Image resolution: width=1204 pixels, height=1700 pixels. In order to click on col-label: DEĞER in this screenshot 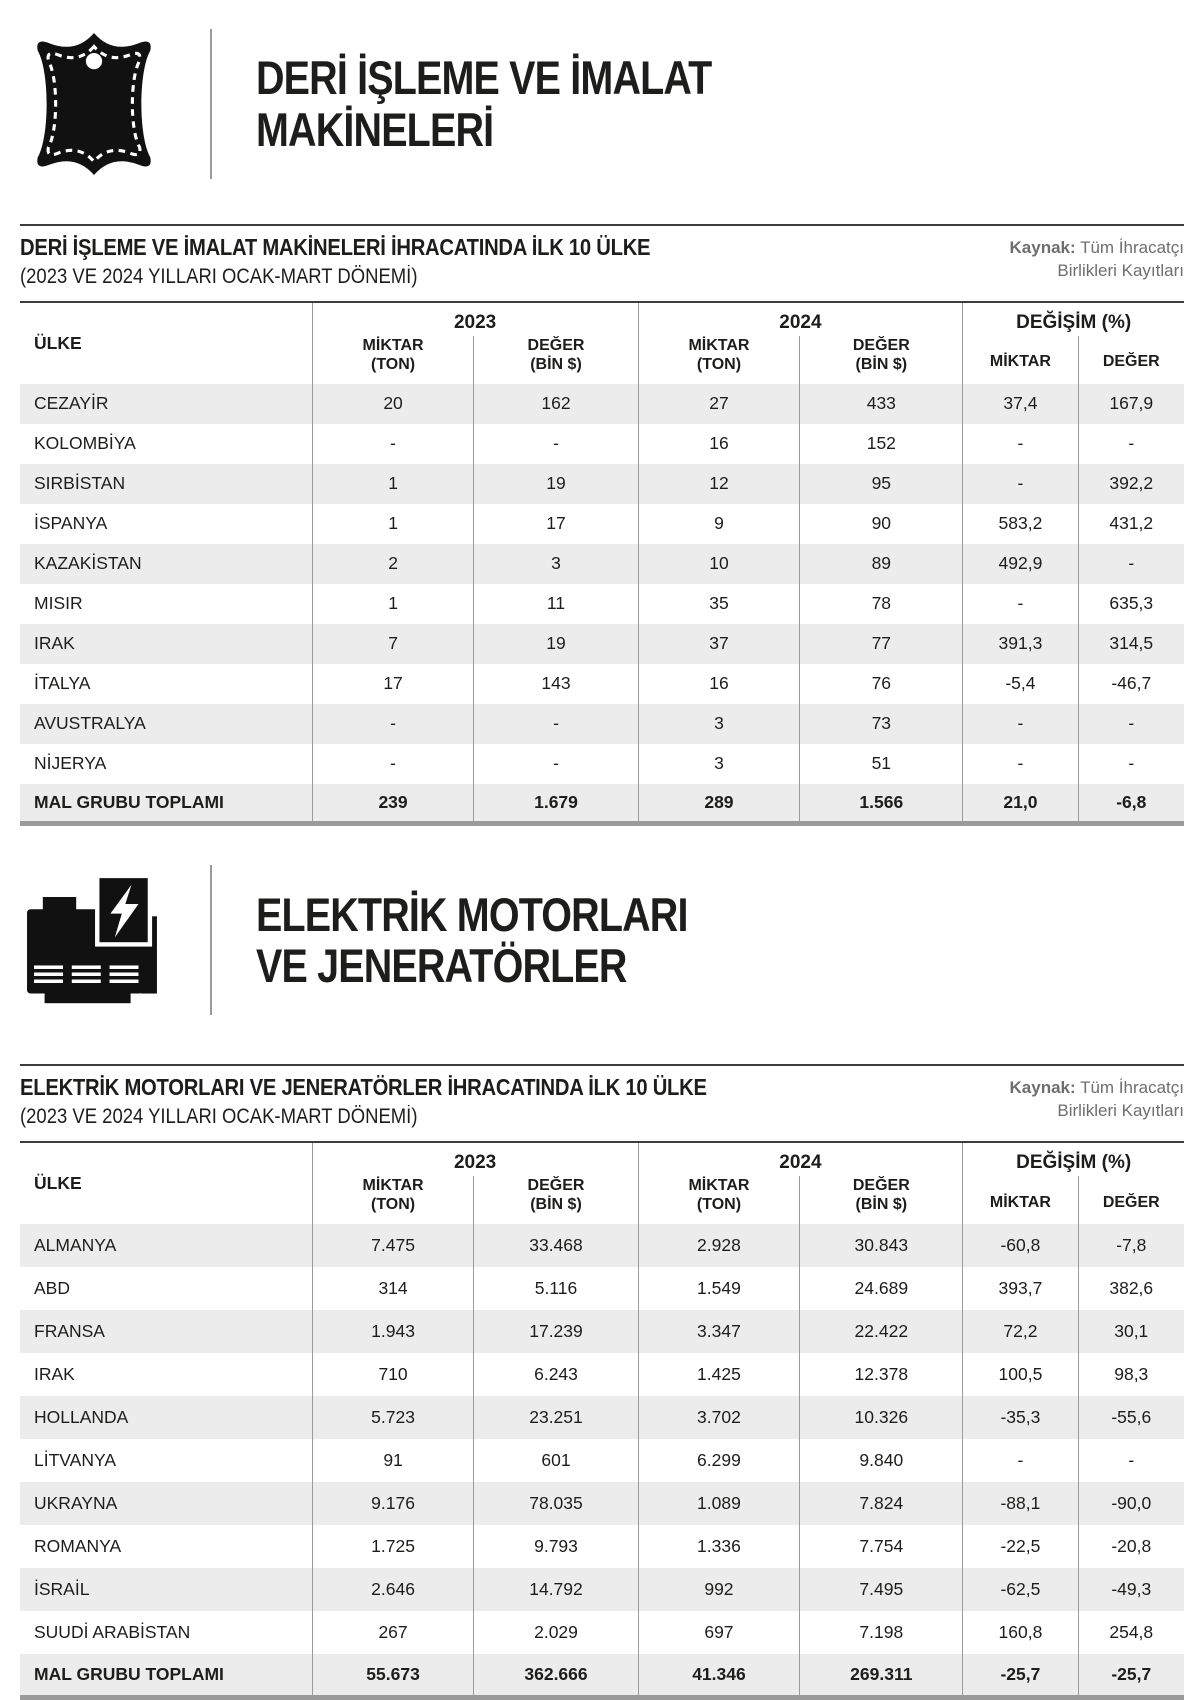, I will do `click(881, 345)`.